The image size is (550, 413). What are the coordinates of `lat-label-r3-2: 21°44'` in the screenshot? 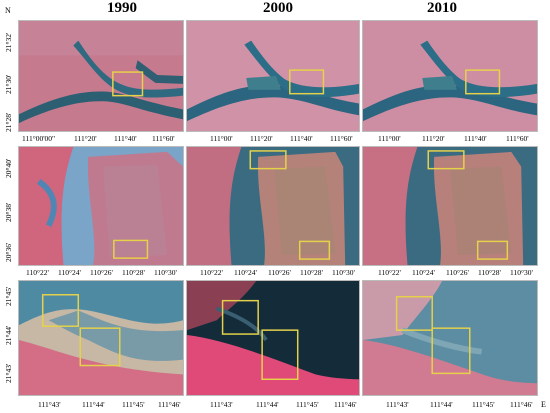 It's located at (8, 335).